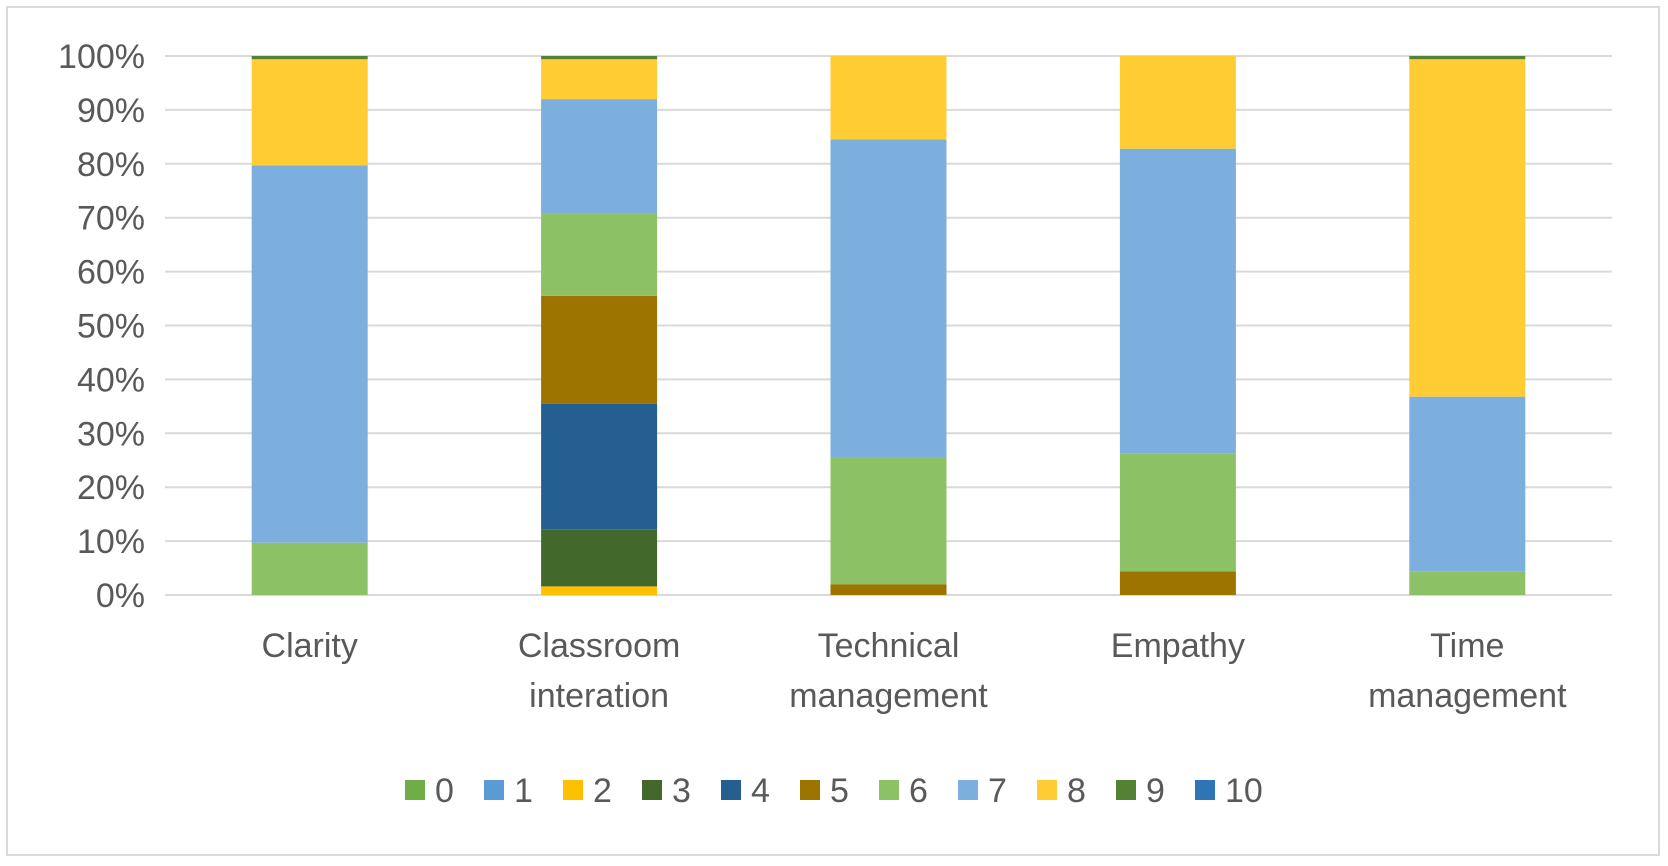 Image resolution: width=1668 pixels, height=866 pixels. Describe the element at coordinates (1140, 791) in the screenshot. I see `legend-item-9: 9` at that location.